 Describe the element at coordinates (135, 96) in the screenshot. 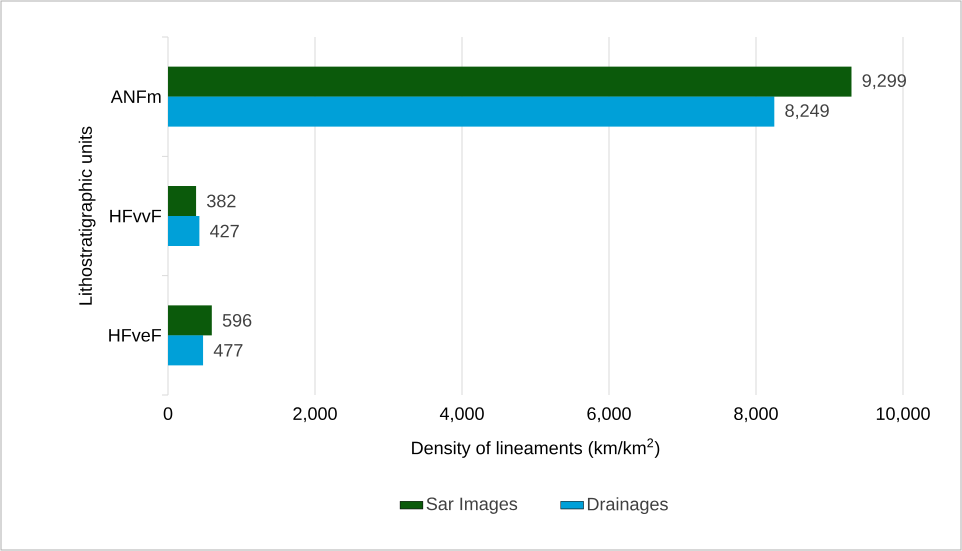

I see `y-tick-label: ANFm` at that location.